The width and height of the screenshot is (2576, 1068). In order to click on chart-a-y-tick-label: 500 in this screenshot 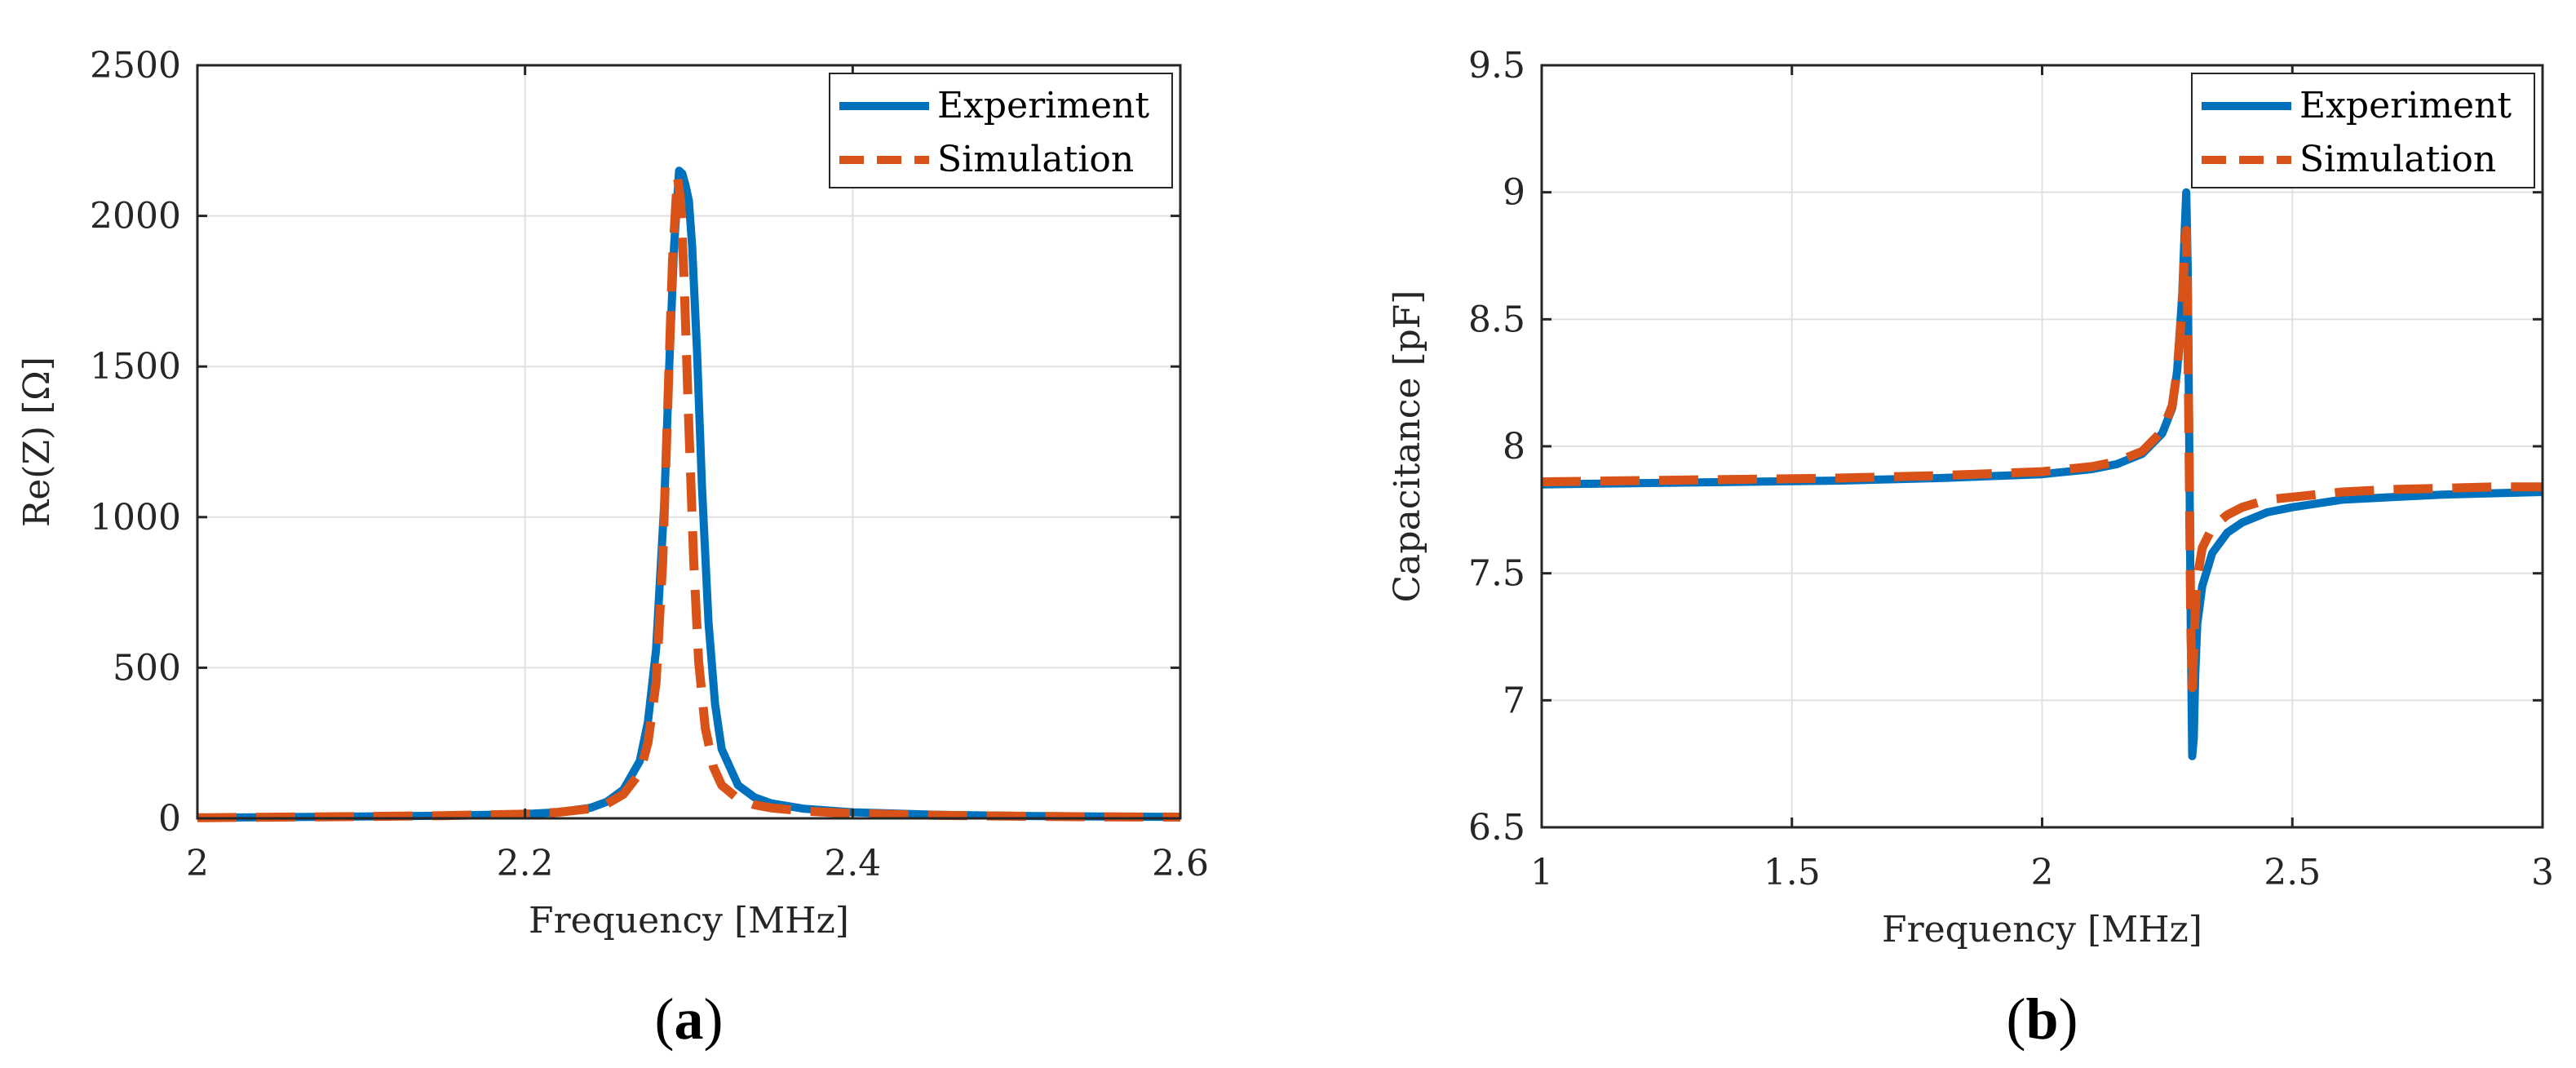, I will do `click(147, 668)`.